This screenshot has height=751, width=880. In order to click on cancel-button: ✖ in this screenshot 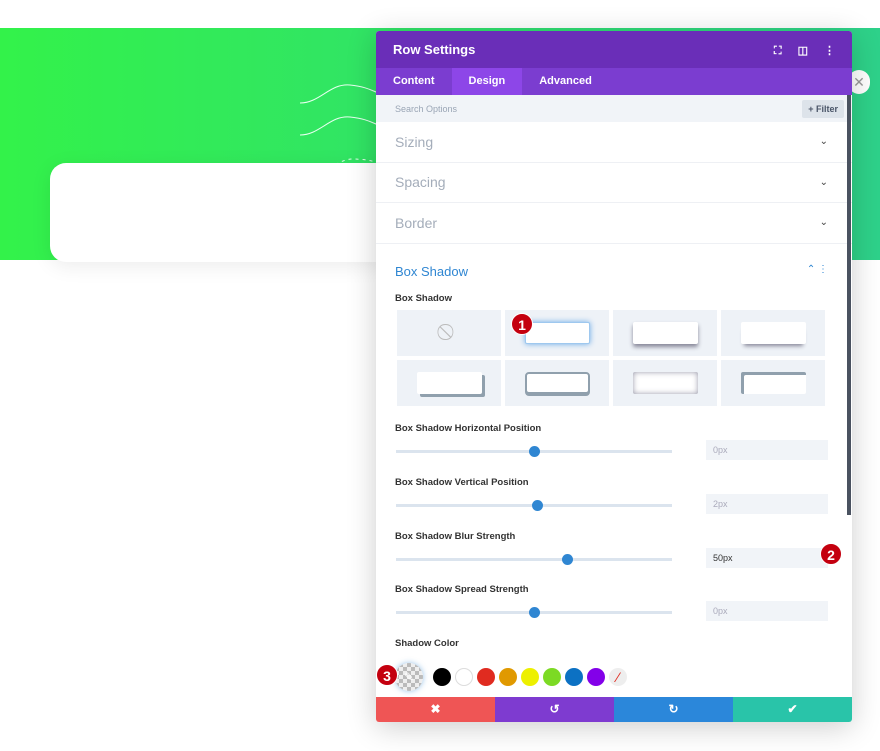, I will do `click(435, 709)`.